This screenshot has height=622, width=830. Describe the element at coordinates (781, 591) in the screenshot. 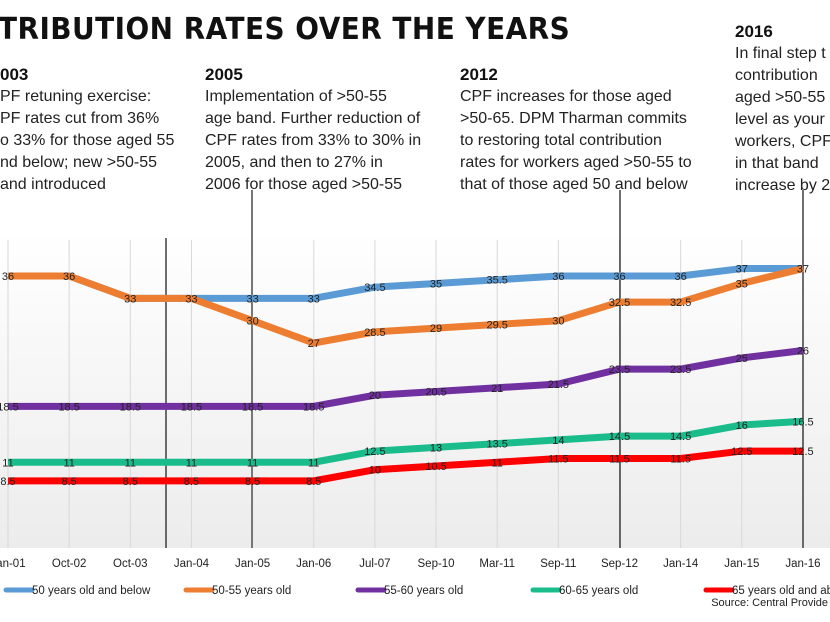

I see `legend-label: 65 years old and above` at that location.